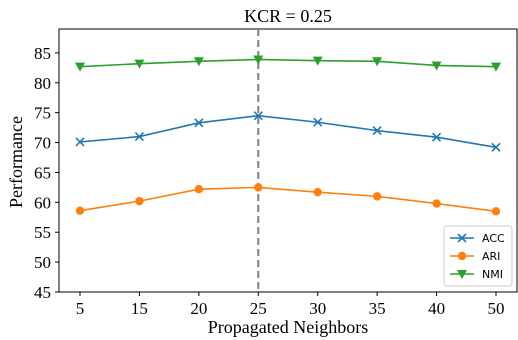  Describe the element at coordinates (42, 292) in the screenshot. I see `y-tick-label: 45` at that location.